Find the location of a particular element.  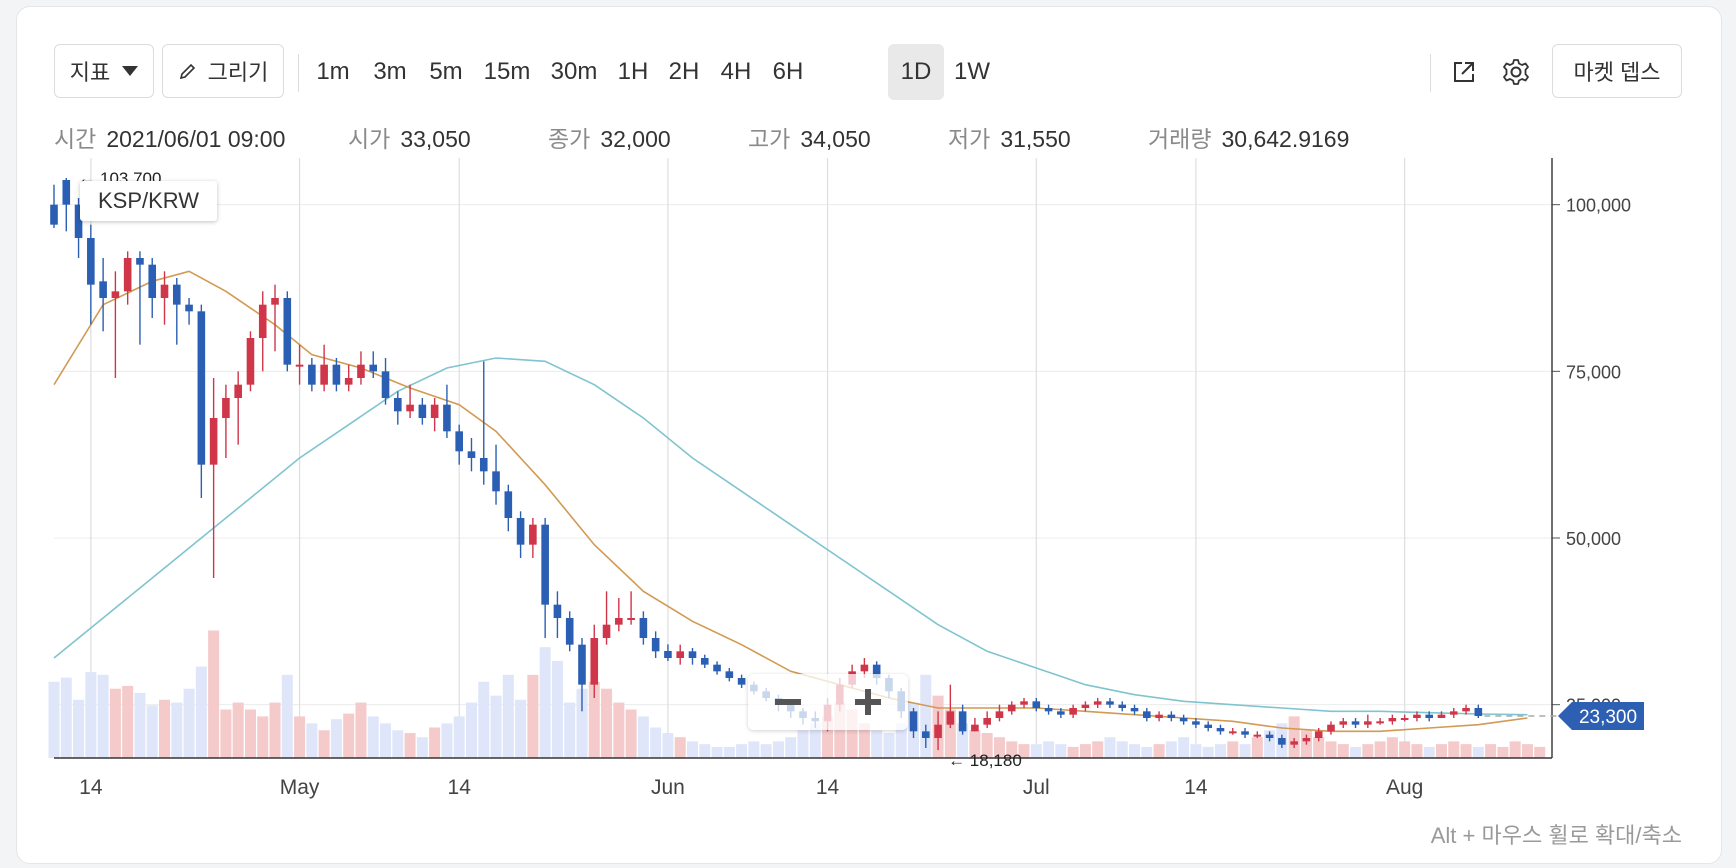

settings-button is located at coordinates (1516, 72).